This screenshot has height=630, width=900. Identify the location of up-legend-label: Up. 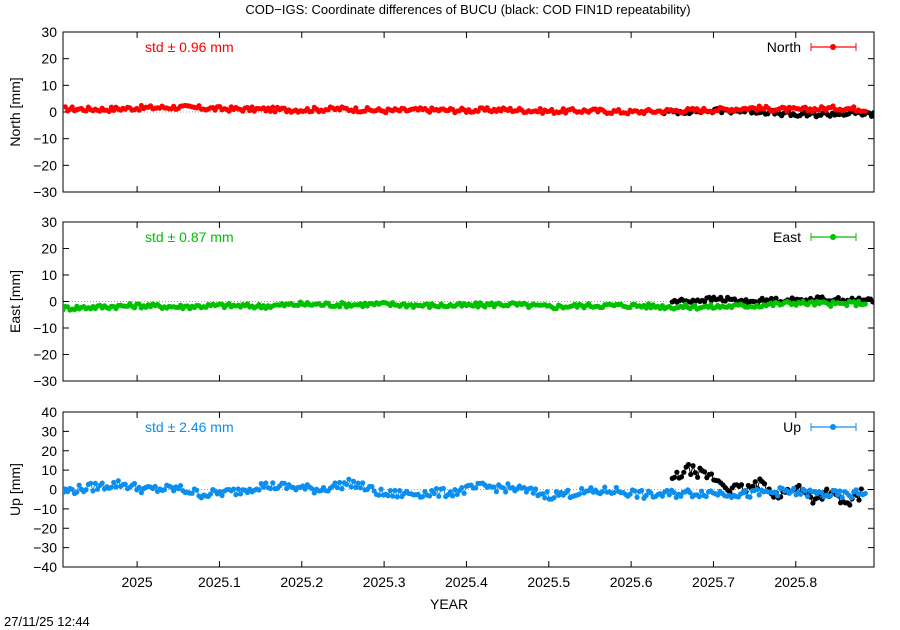
(792, 427).